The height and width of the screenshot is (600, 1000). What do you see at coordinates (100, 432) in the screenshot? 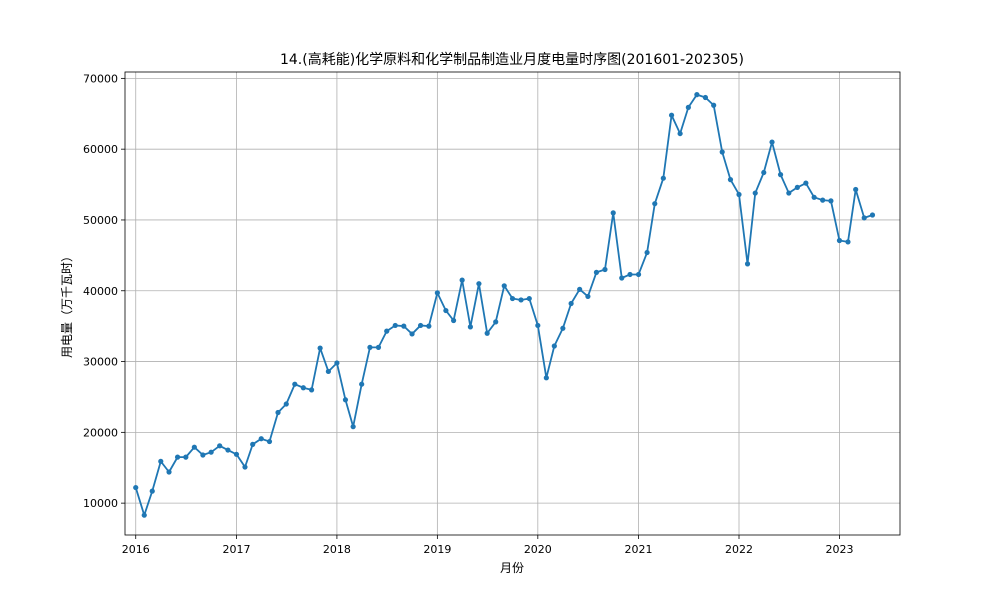
I see `y-tick-label: 20000` at bounding box center [100, 432].